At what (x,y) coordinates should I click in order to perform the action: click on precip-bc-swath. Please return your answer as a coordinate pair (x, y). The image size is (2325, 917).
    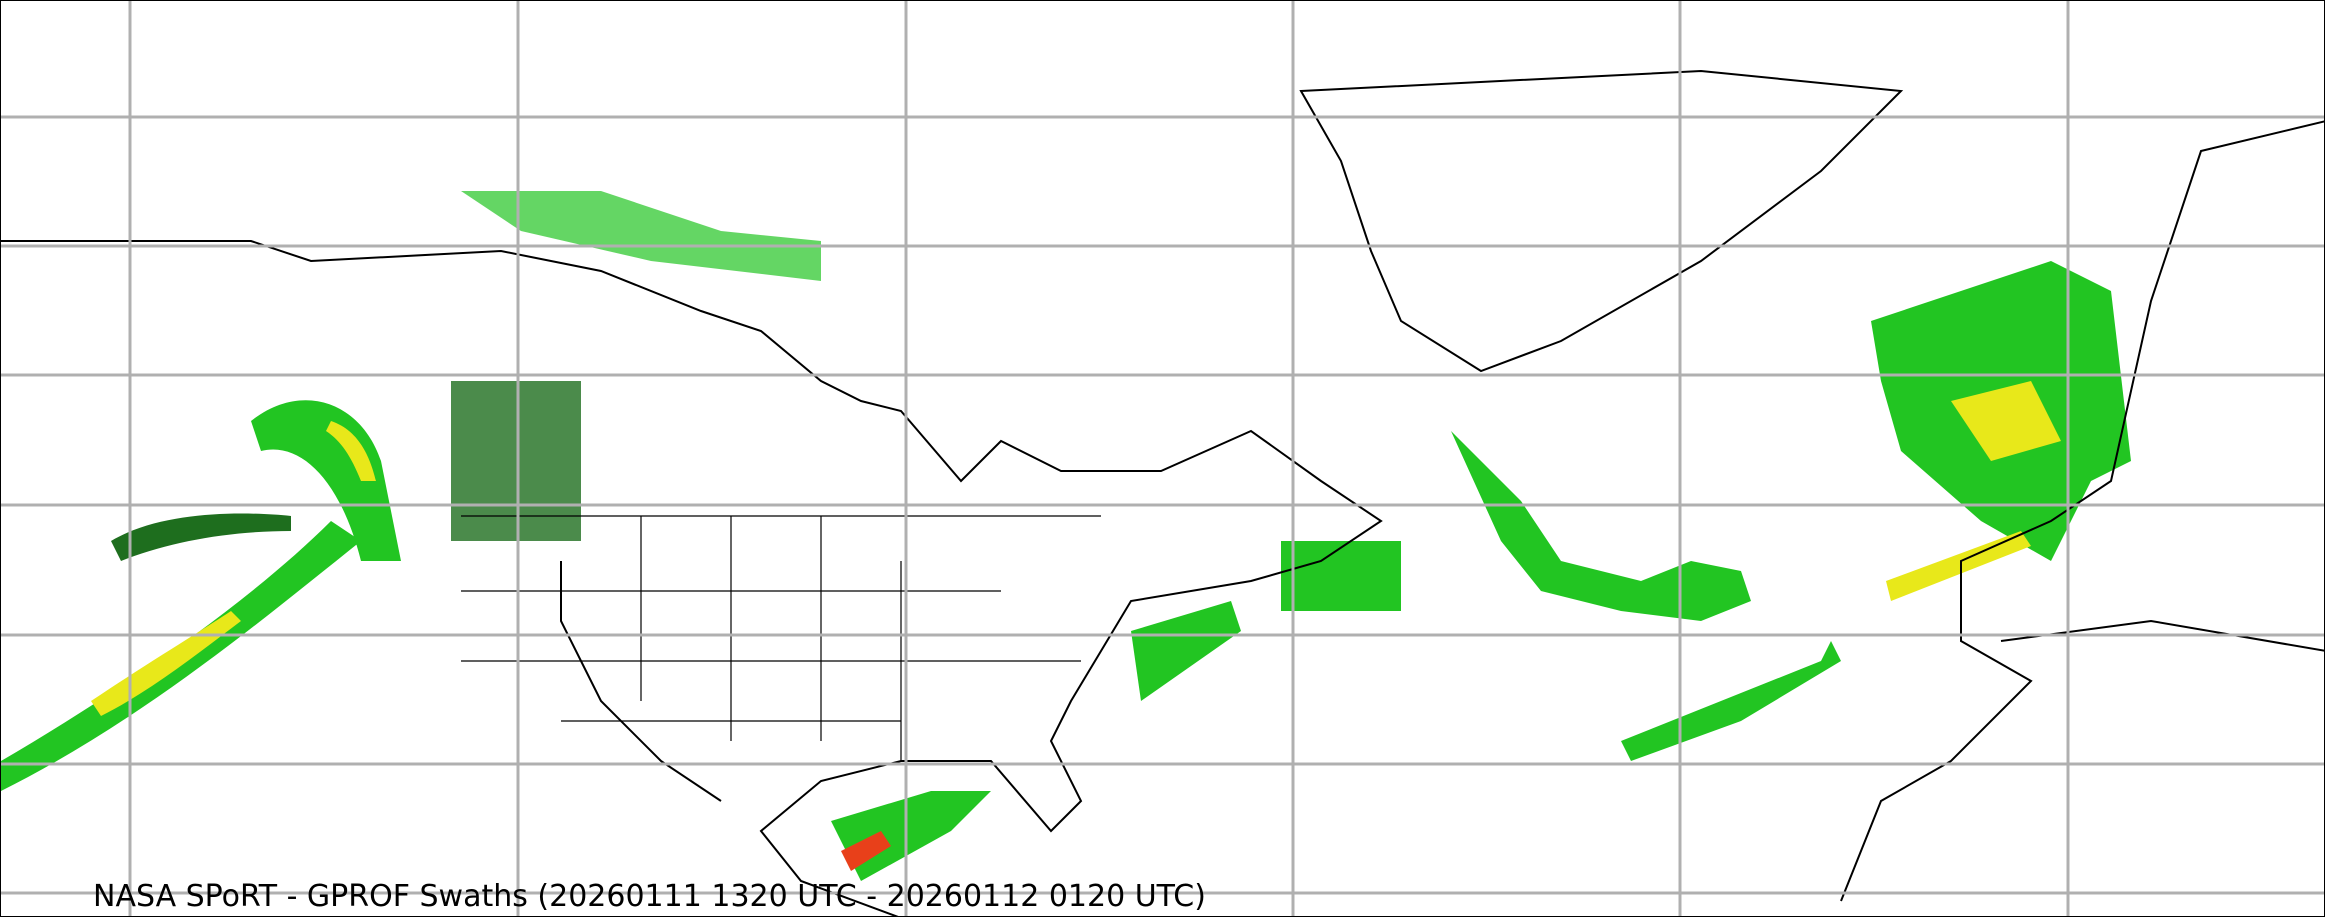
    Looking at the image, I should click on (516, 461).